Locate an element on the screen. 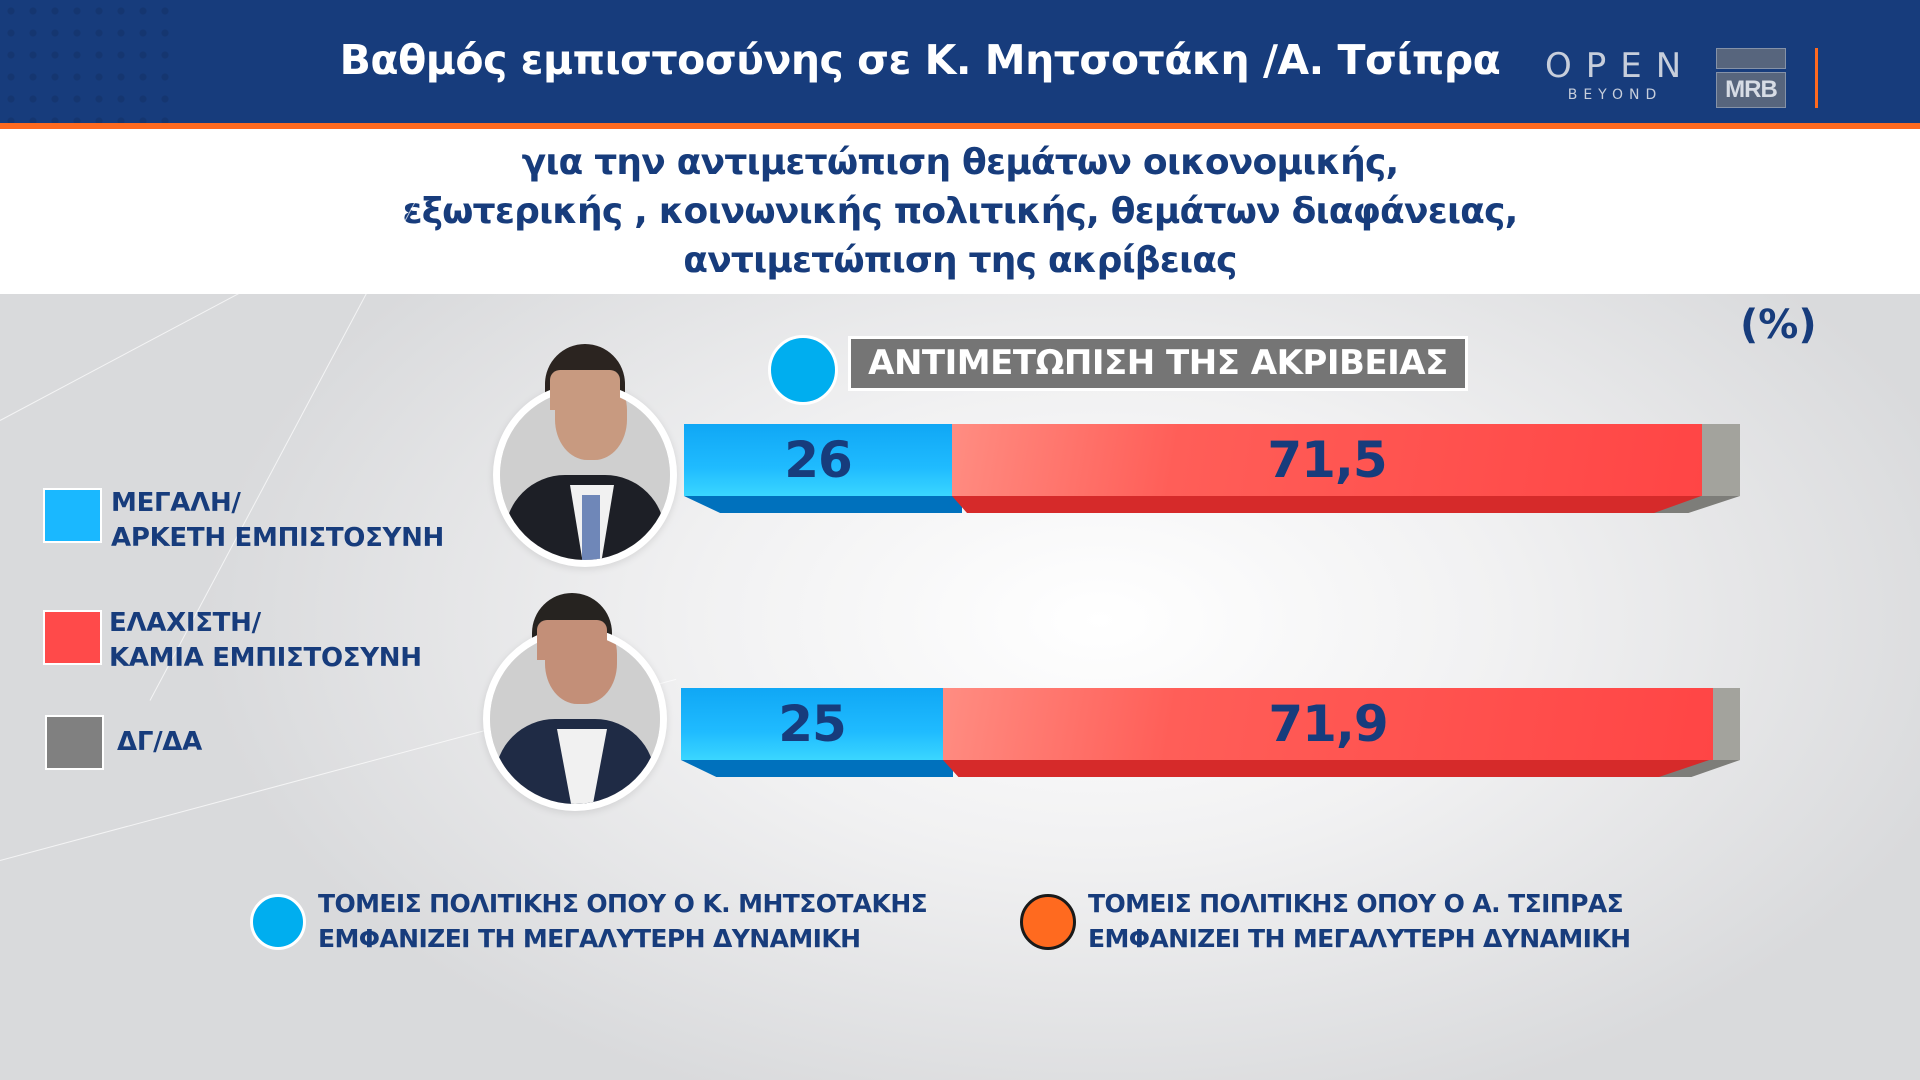 The image size is (1920, 1080). open-logo-sub: BEYOND is located at coordinates (1615, 95).